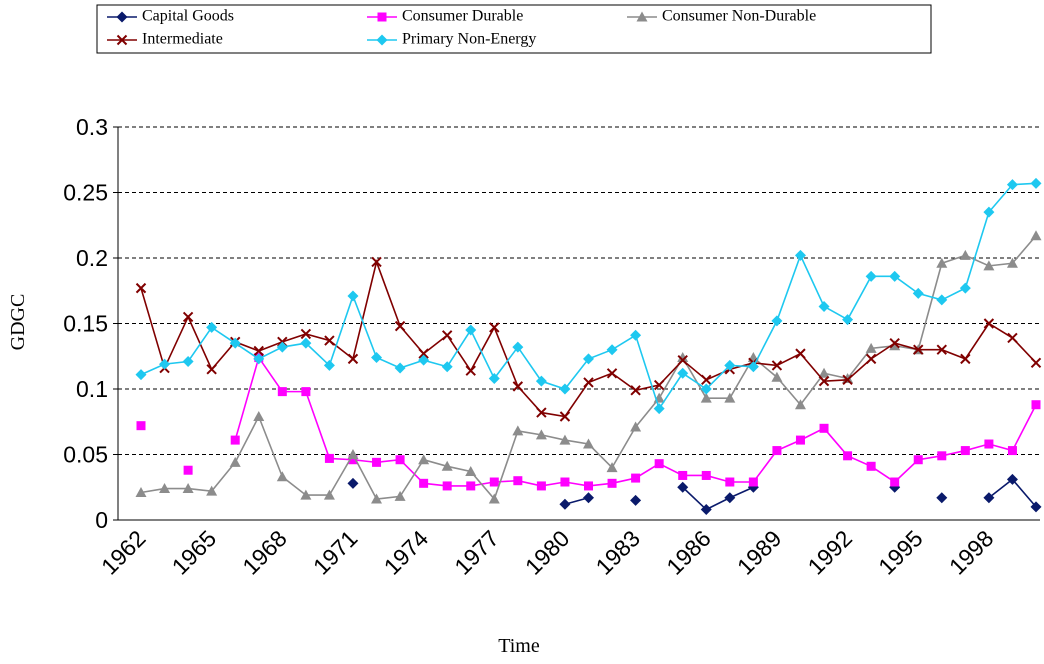 Image resolution: width=1044 pixels, height=664 pixels. I want to click on x-tick-label: 1986, so click(688, 552).